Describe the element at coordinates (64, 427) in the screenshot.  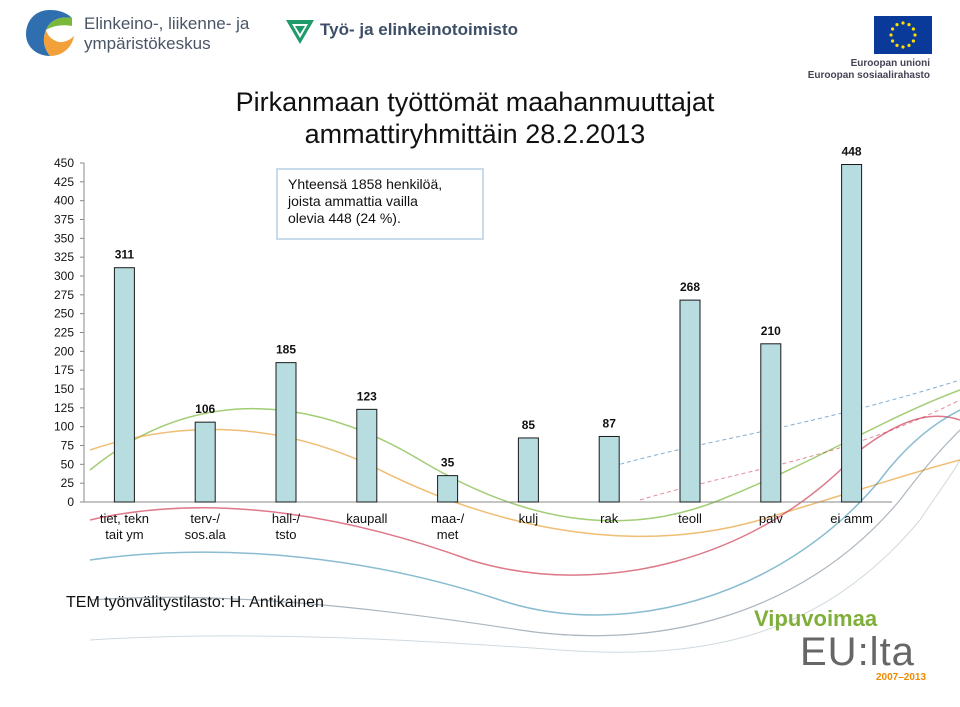
I see `y-tick-label: 100` at that location.